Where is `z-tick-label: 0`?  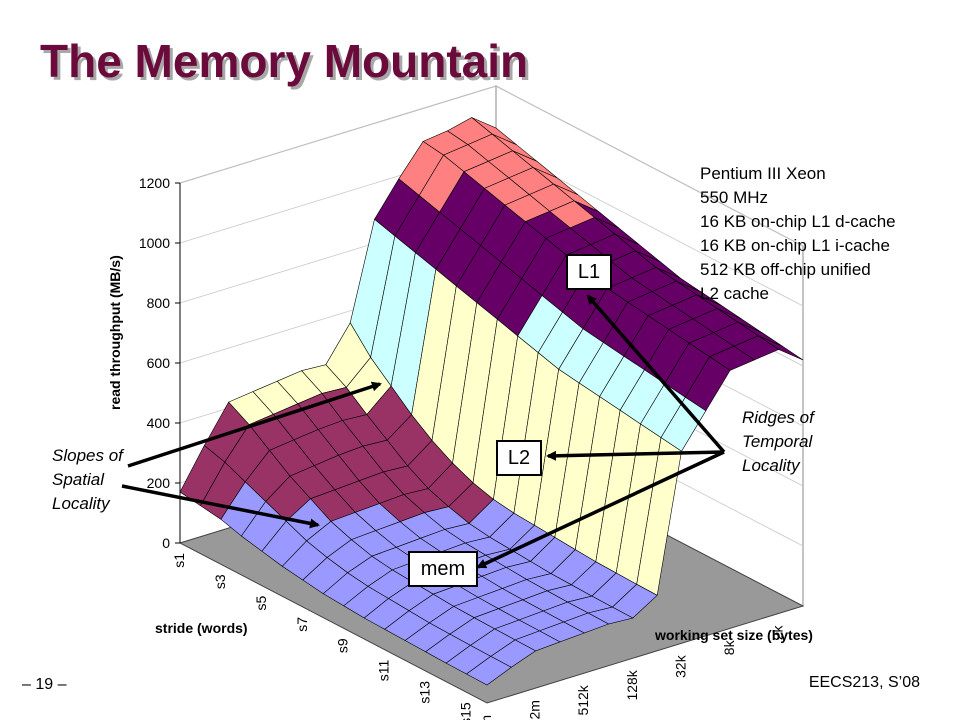
z-tick-label: 0 is located at coordinates (166, 543).